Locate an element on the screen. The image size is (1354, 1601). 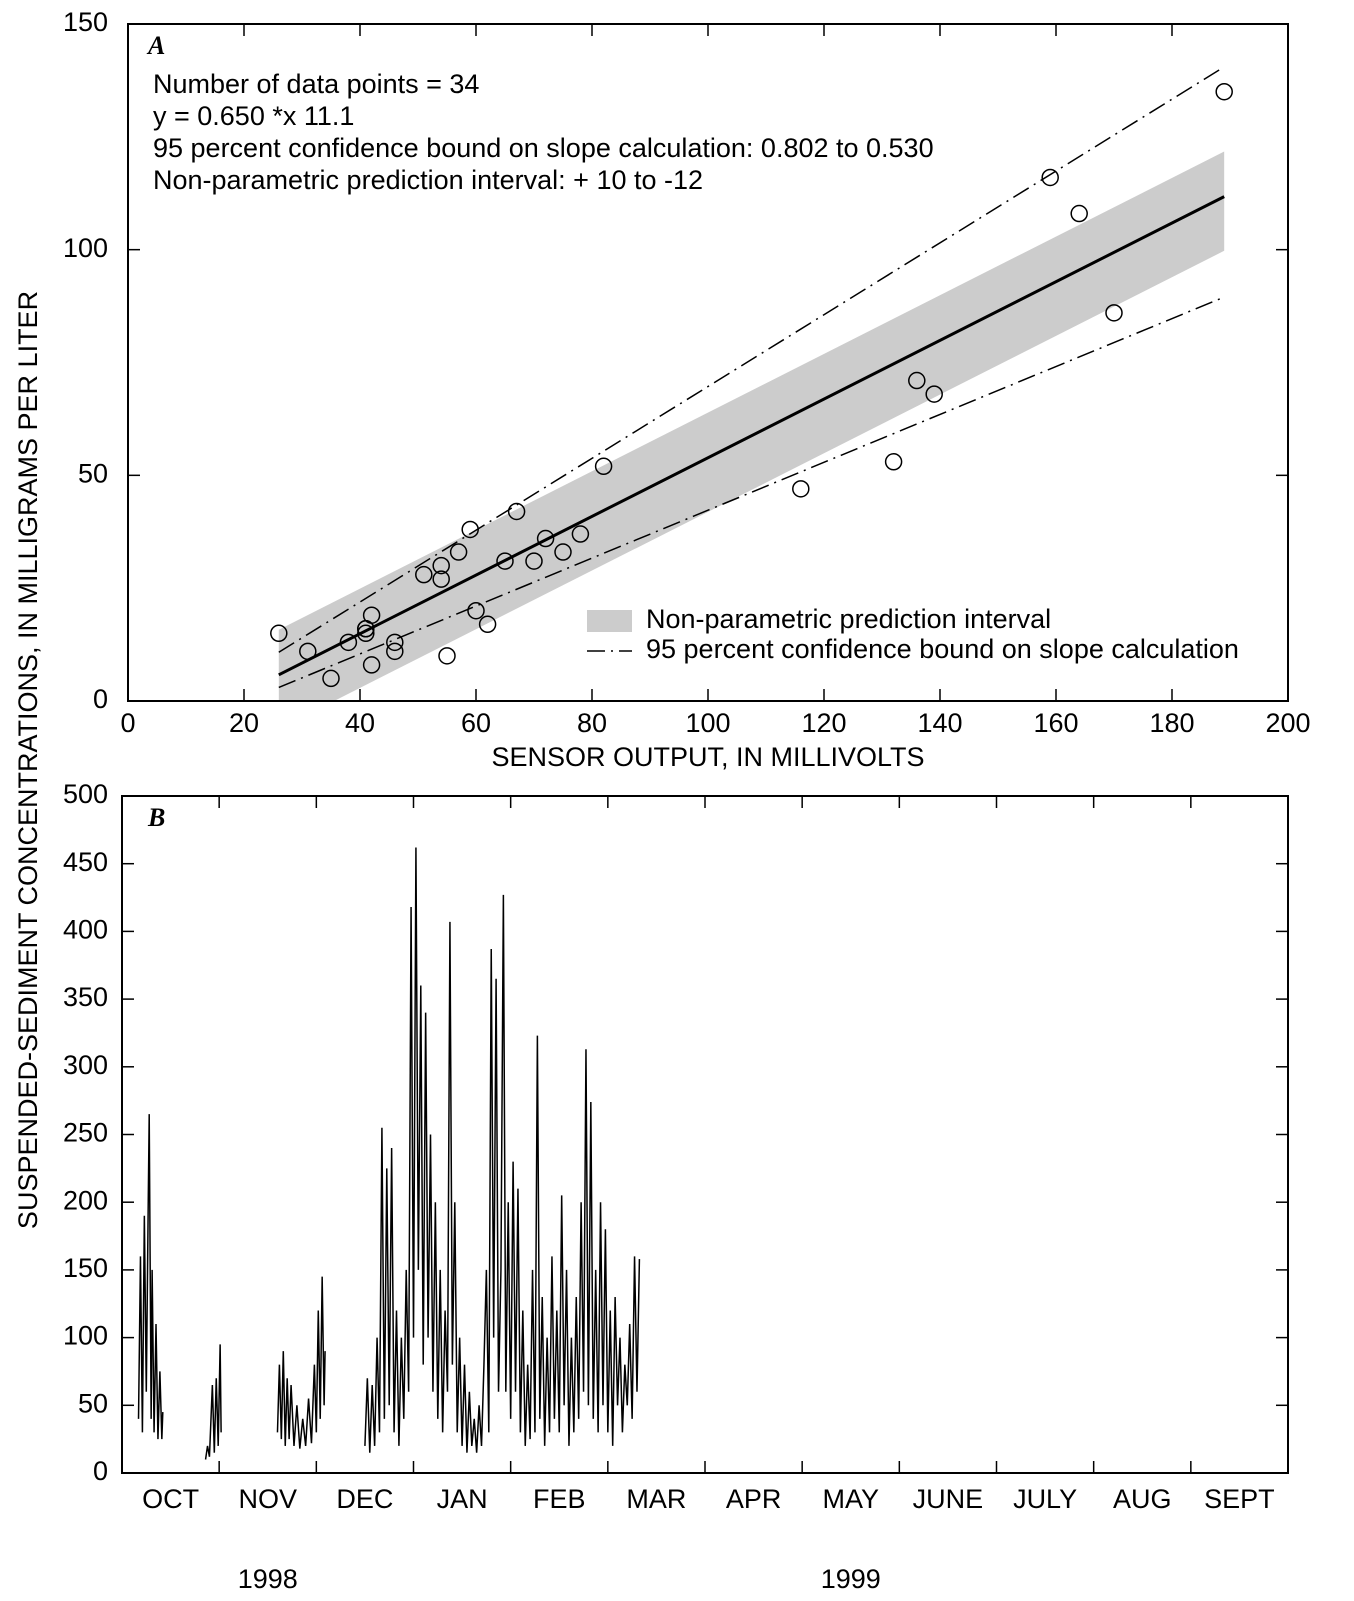
x-tick-label: 200 is located at coordinates (1287, 723).